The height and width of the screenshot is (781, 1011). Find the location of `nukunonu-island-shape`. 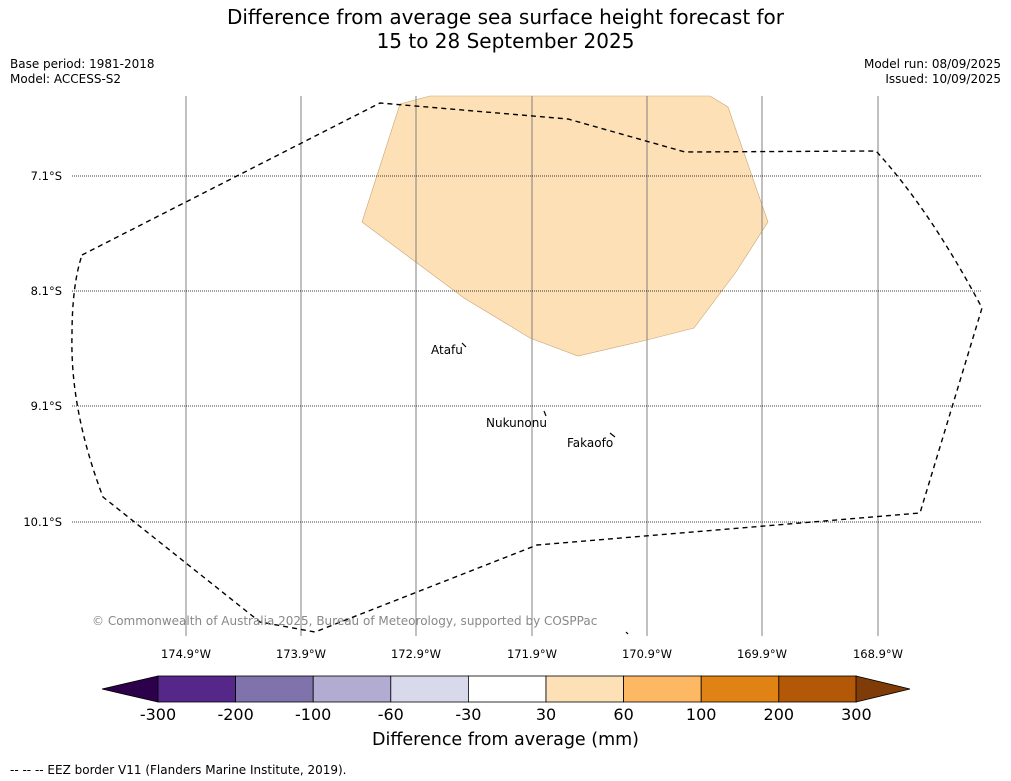

nukunonu-island-shape is located at coordinates (545, 413).